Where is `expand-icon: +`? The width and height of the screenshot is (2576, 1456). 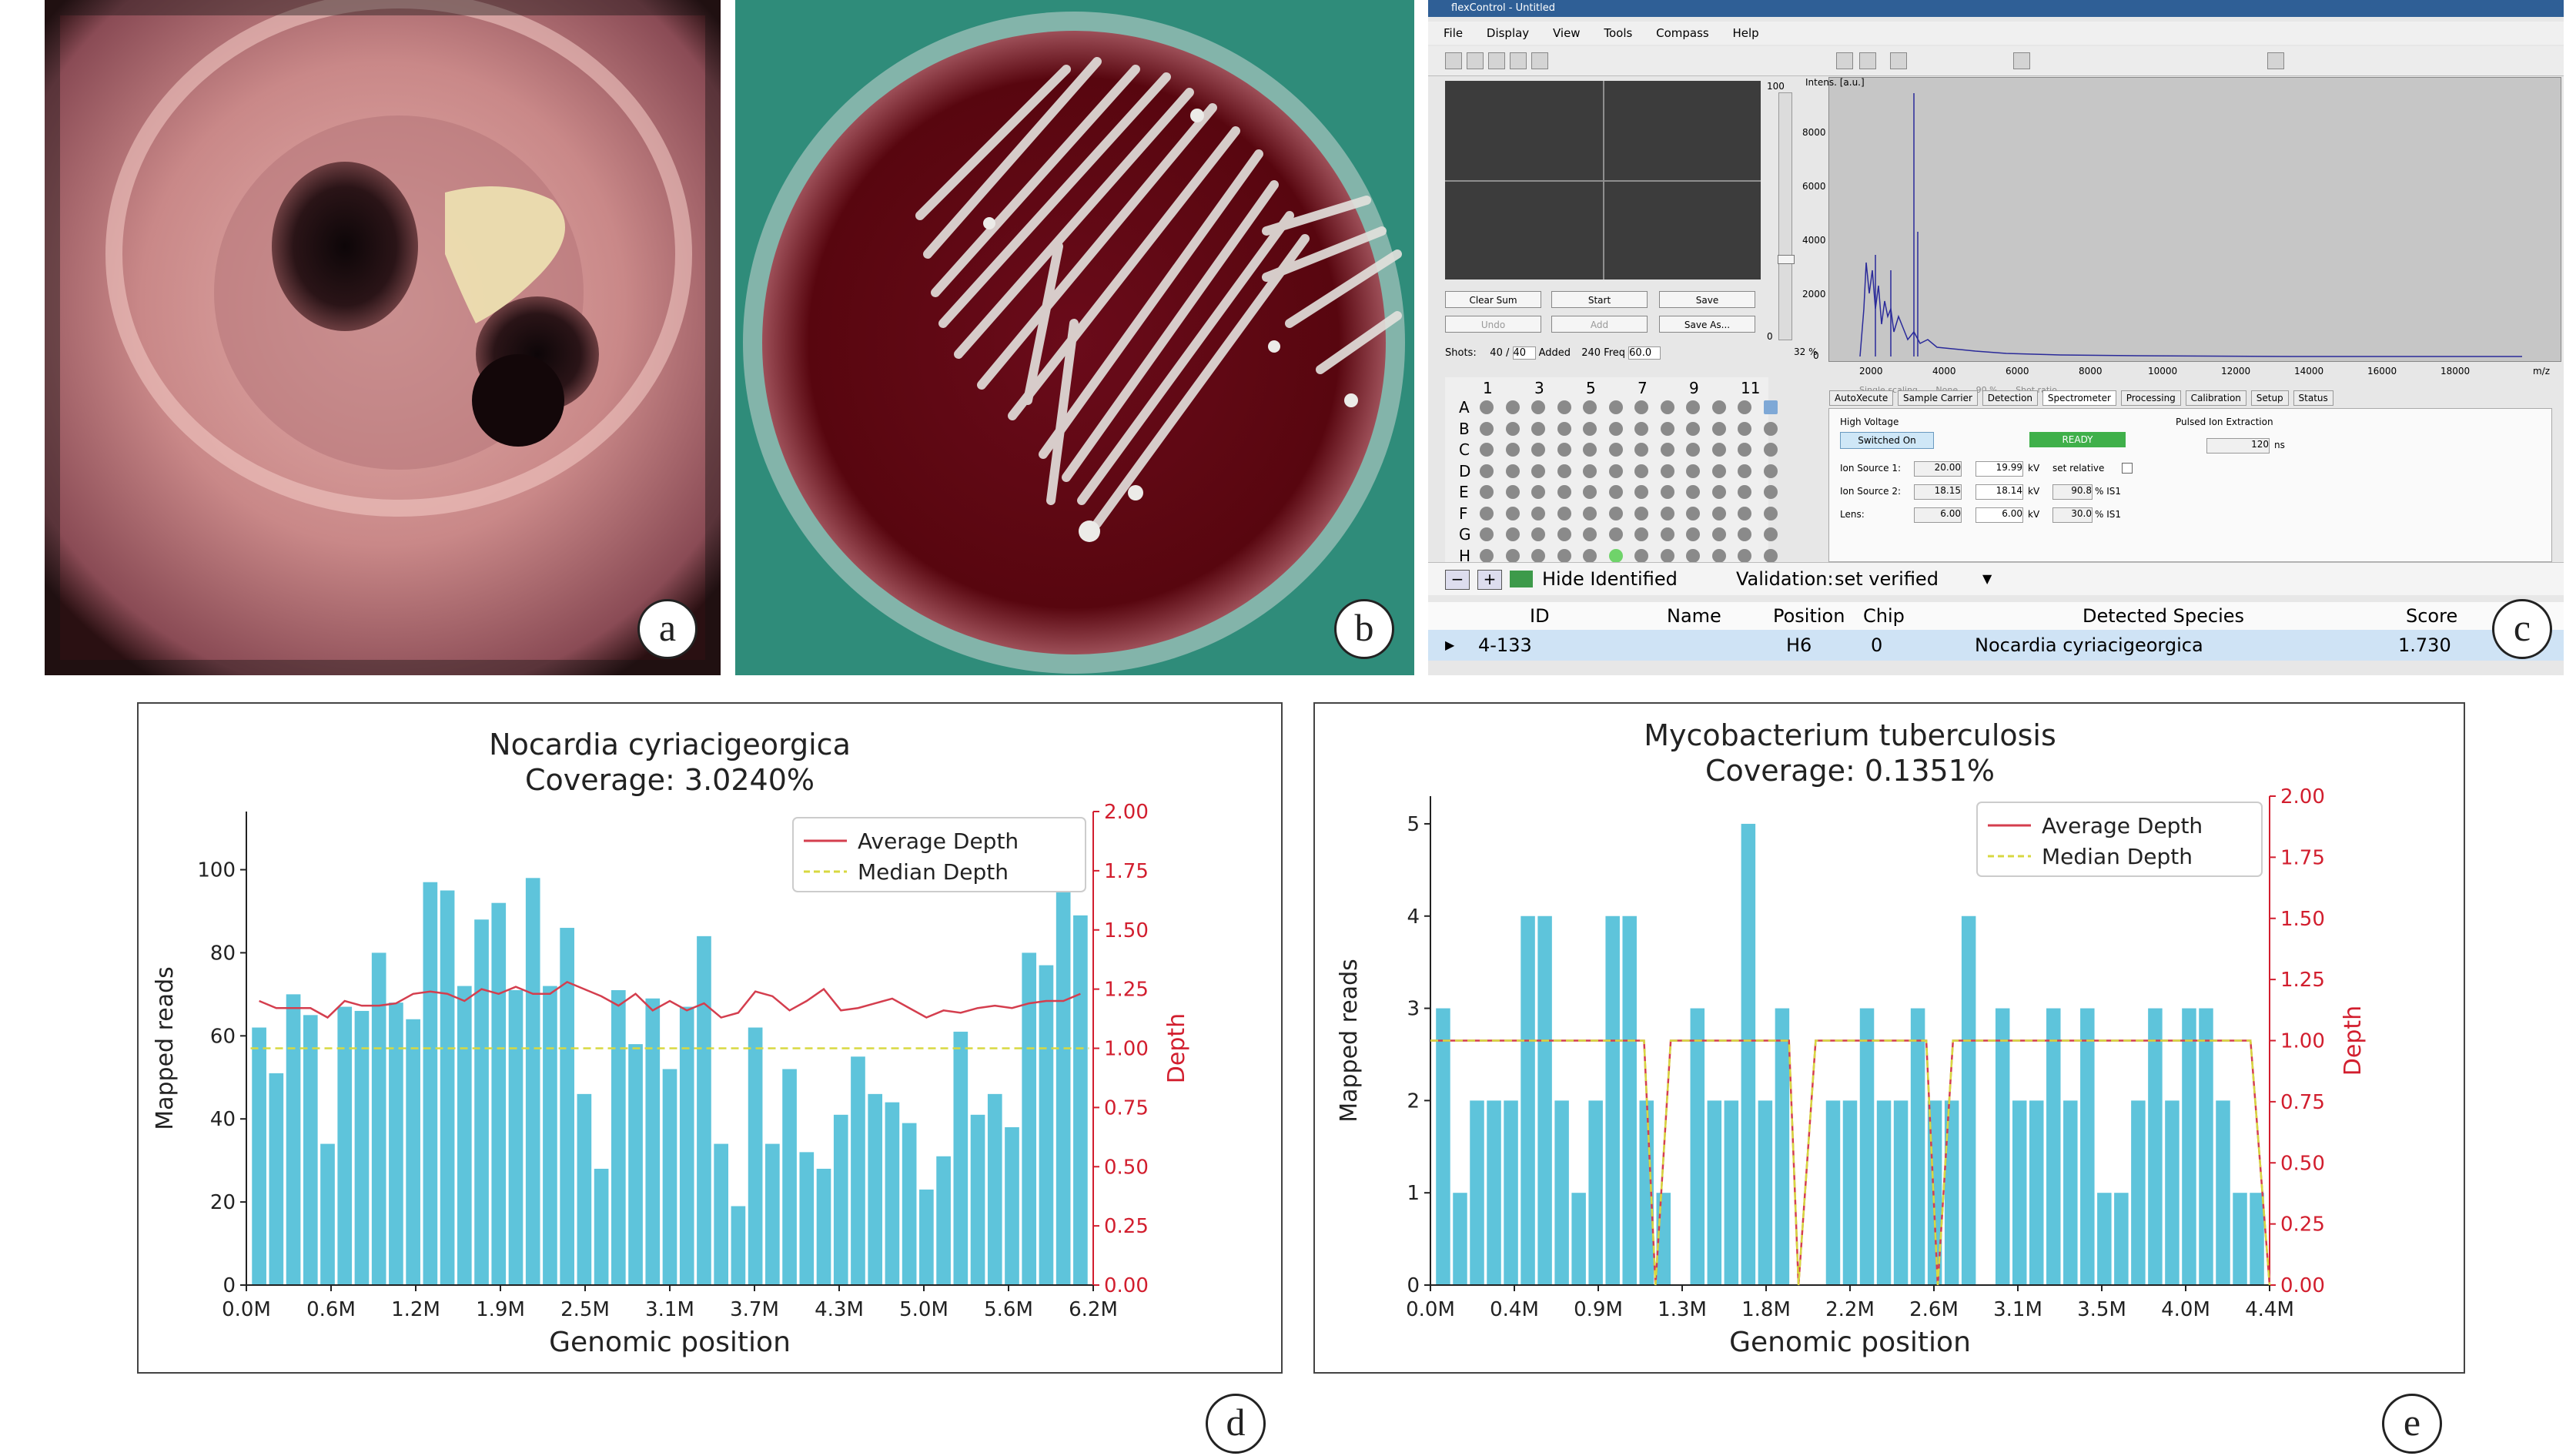
expand-icon: + is located at coordinates (1490, 580).